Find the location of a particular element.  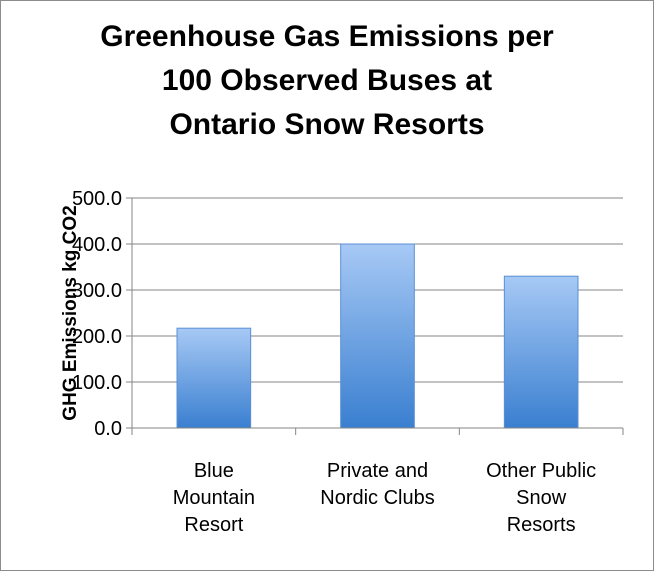

y-tick-label: 500.0 is located at coordinates (97, 199).